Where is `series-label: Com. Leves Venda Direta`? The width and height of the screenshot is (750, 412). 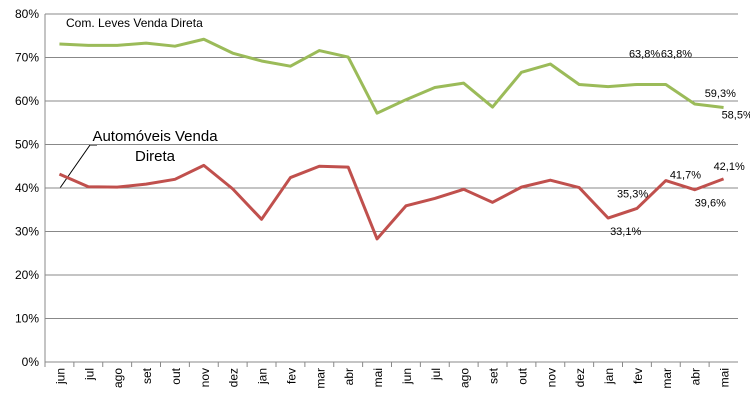 series-label: Com. Leves Venda Direta is located at coordinates (134, 23).